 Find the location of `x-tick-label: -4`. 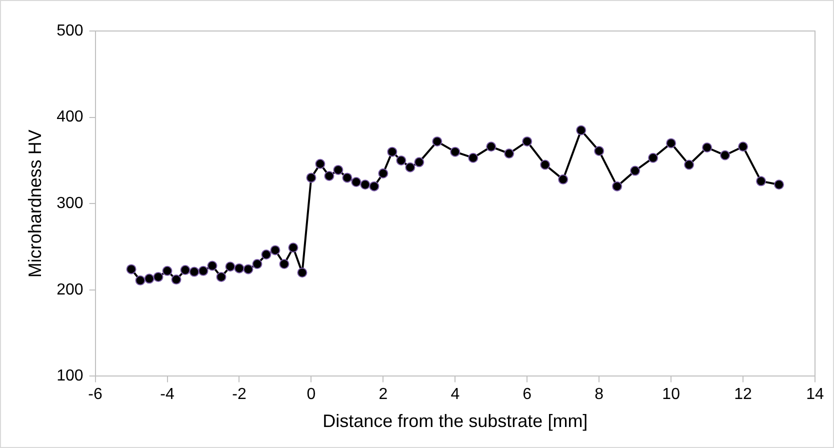

x-tick-label: -4 is located at coordinates (167, 395).